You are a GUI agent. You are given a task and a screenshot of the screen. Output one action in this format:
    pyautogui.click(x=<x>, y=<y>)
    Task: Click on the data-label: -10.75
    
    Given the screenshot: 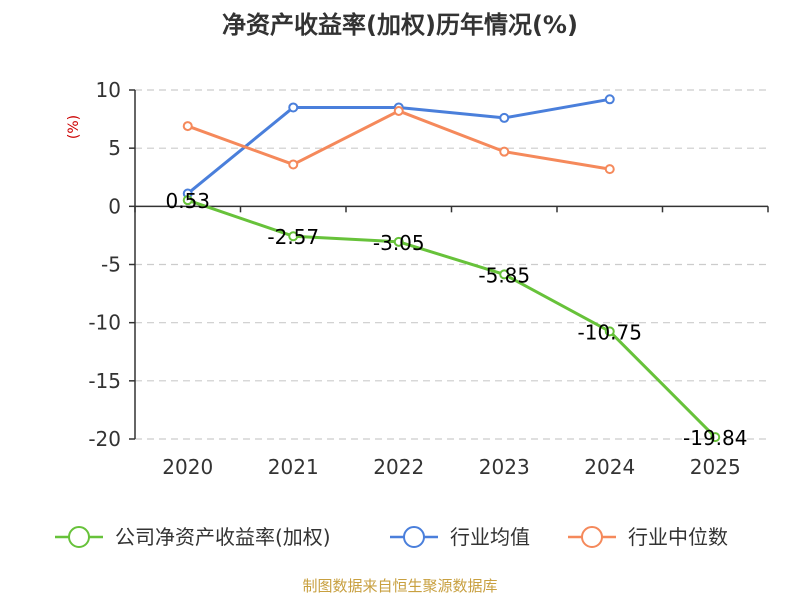 What is the action you would take?
    pyautogui.click(x=610, y=332)
    